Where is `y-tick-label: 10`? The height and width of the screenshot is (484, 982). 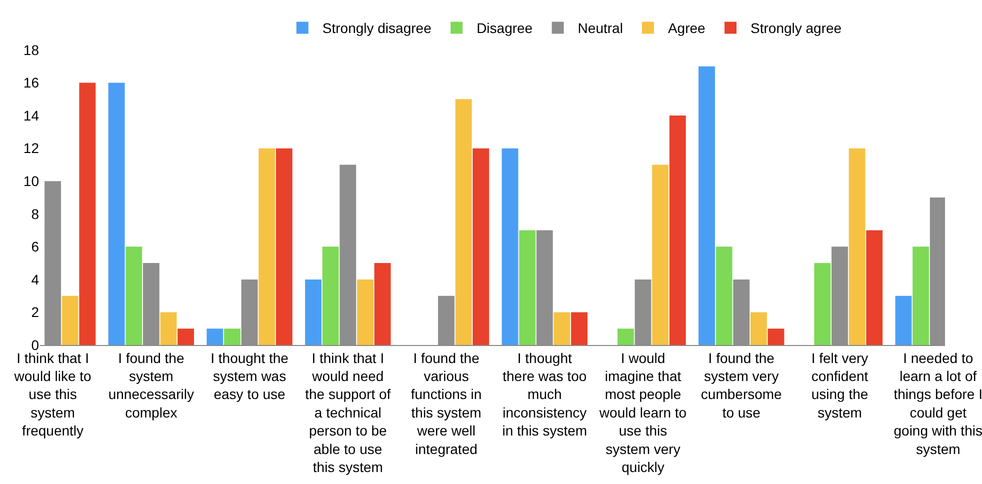
y-tick-label: 10 is located at coordinates (31, 181).